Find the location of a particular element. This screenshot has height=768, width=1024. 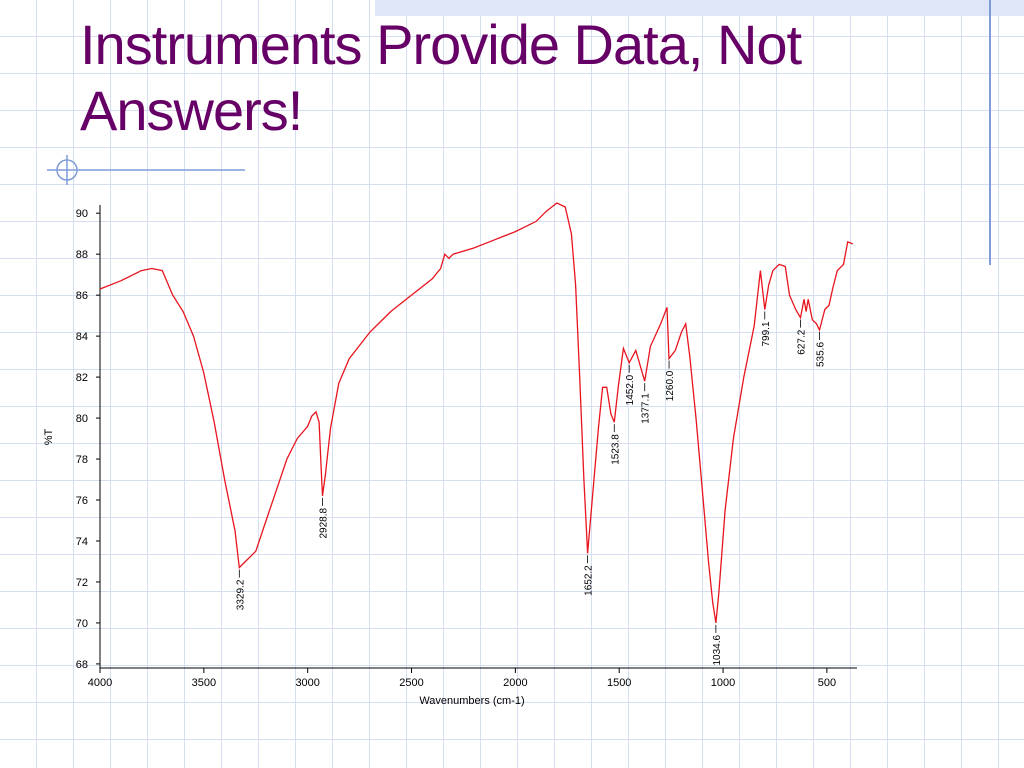

x-tick-label: 500 is located at coordinates (827, 683).